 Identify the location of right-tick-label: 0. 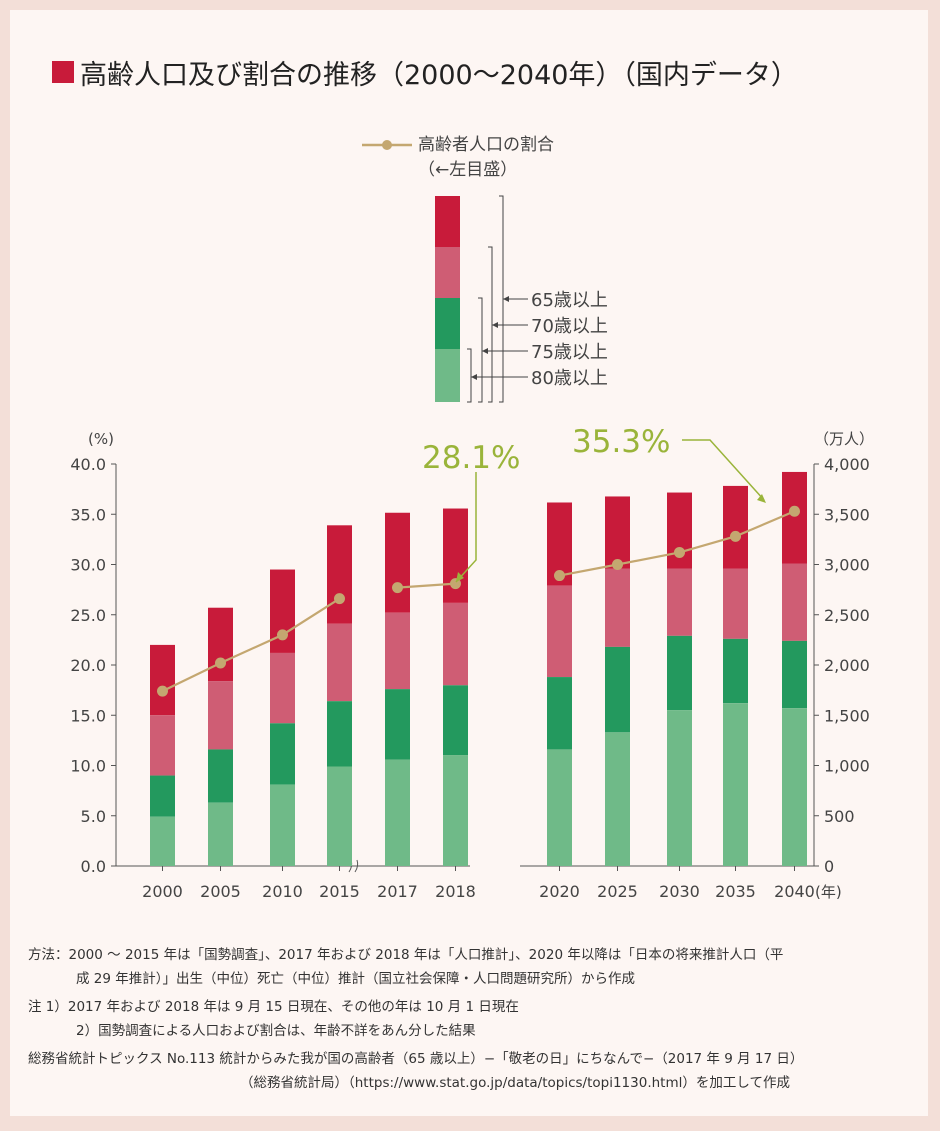
(829, 866).